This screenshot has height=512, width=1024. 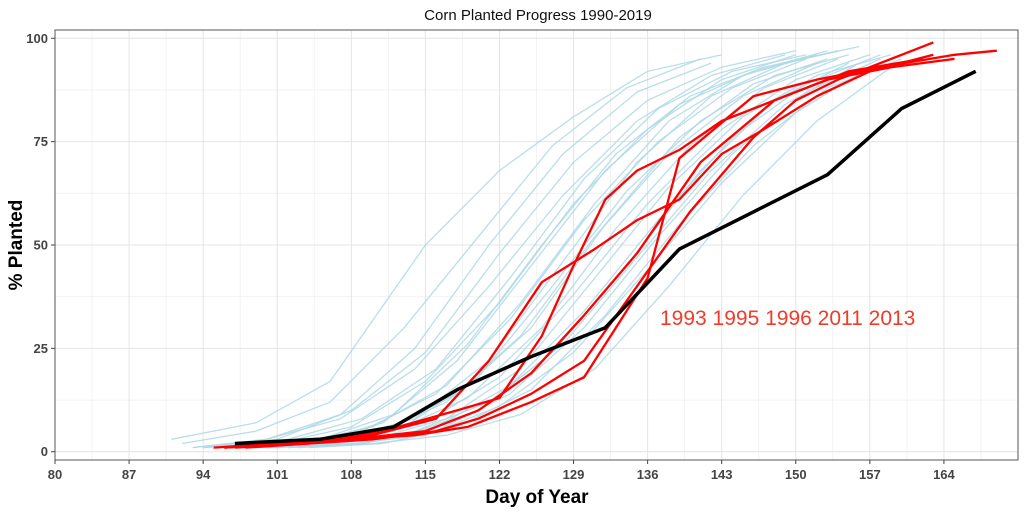 I want to click on x-tick-label: 143, so click(x=722, y=474).